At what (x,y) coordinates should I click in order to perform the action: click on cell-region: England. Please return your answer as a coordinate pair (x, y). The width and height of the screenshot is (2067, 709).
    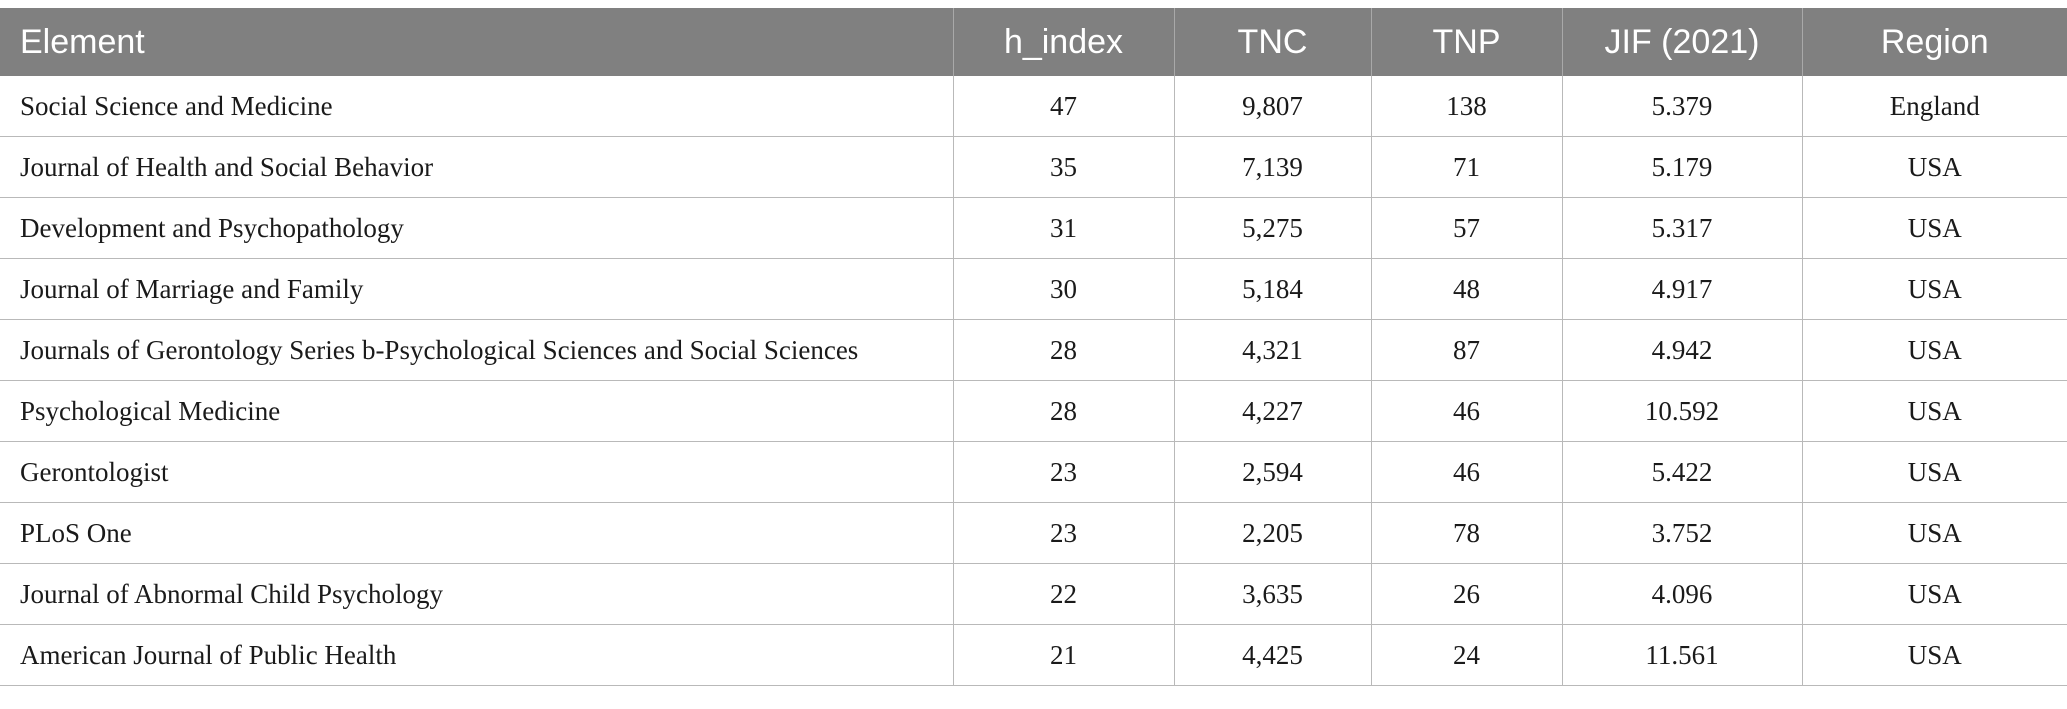
    Looking at the image, I should click on (1934, 106).